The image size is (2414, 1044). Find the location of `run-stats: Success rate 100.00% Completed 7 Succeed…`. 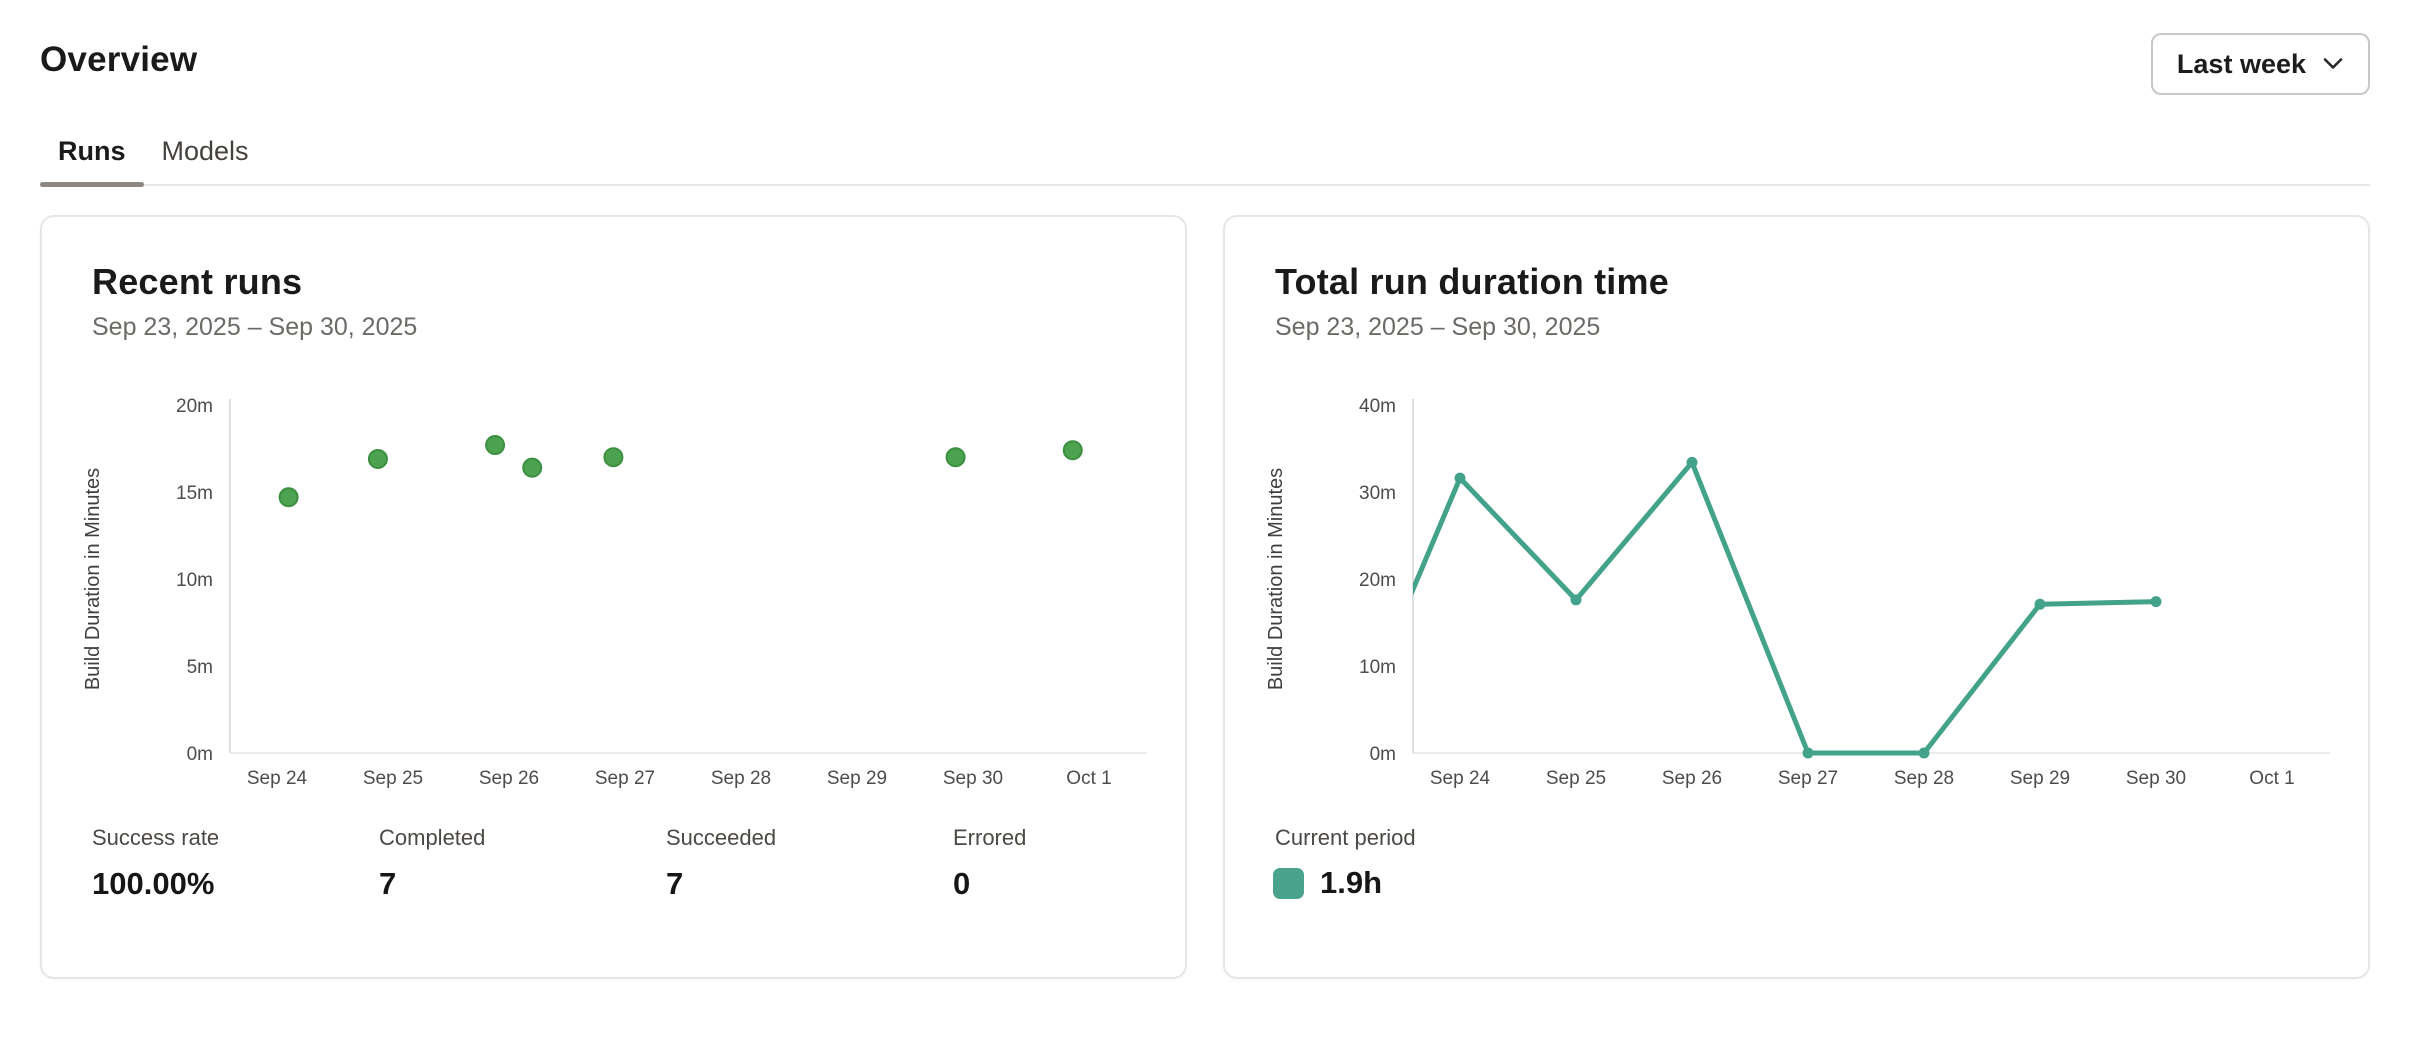

run-stats: Success rate 100.00% Completed 7 Succeed… is located at coordinates (666, 863).